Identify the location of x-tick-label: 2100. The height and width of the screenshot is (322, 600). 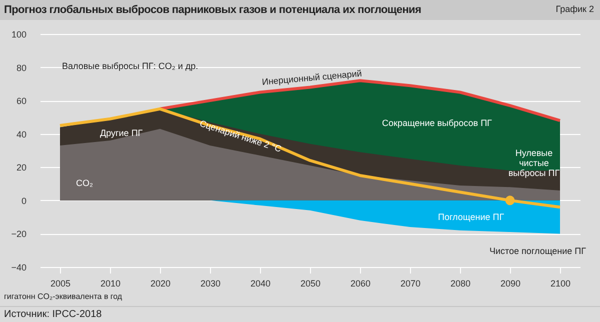
(560, 283).